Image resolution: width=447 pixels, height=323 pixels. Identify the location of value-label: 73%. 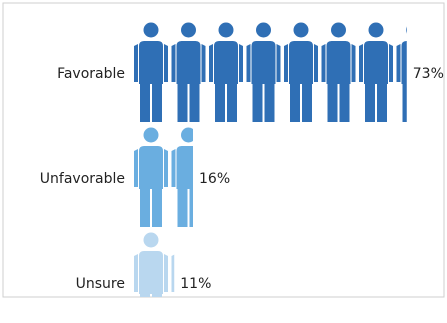
(428, 74).